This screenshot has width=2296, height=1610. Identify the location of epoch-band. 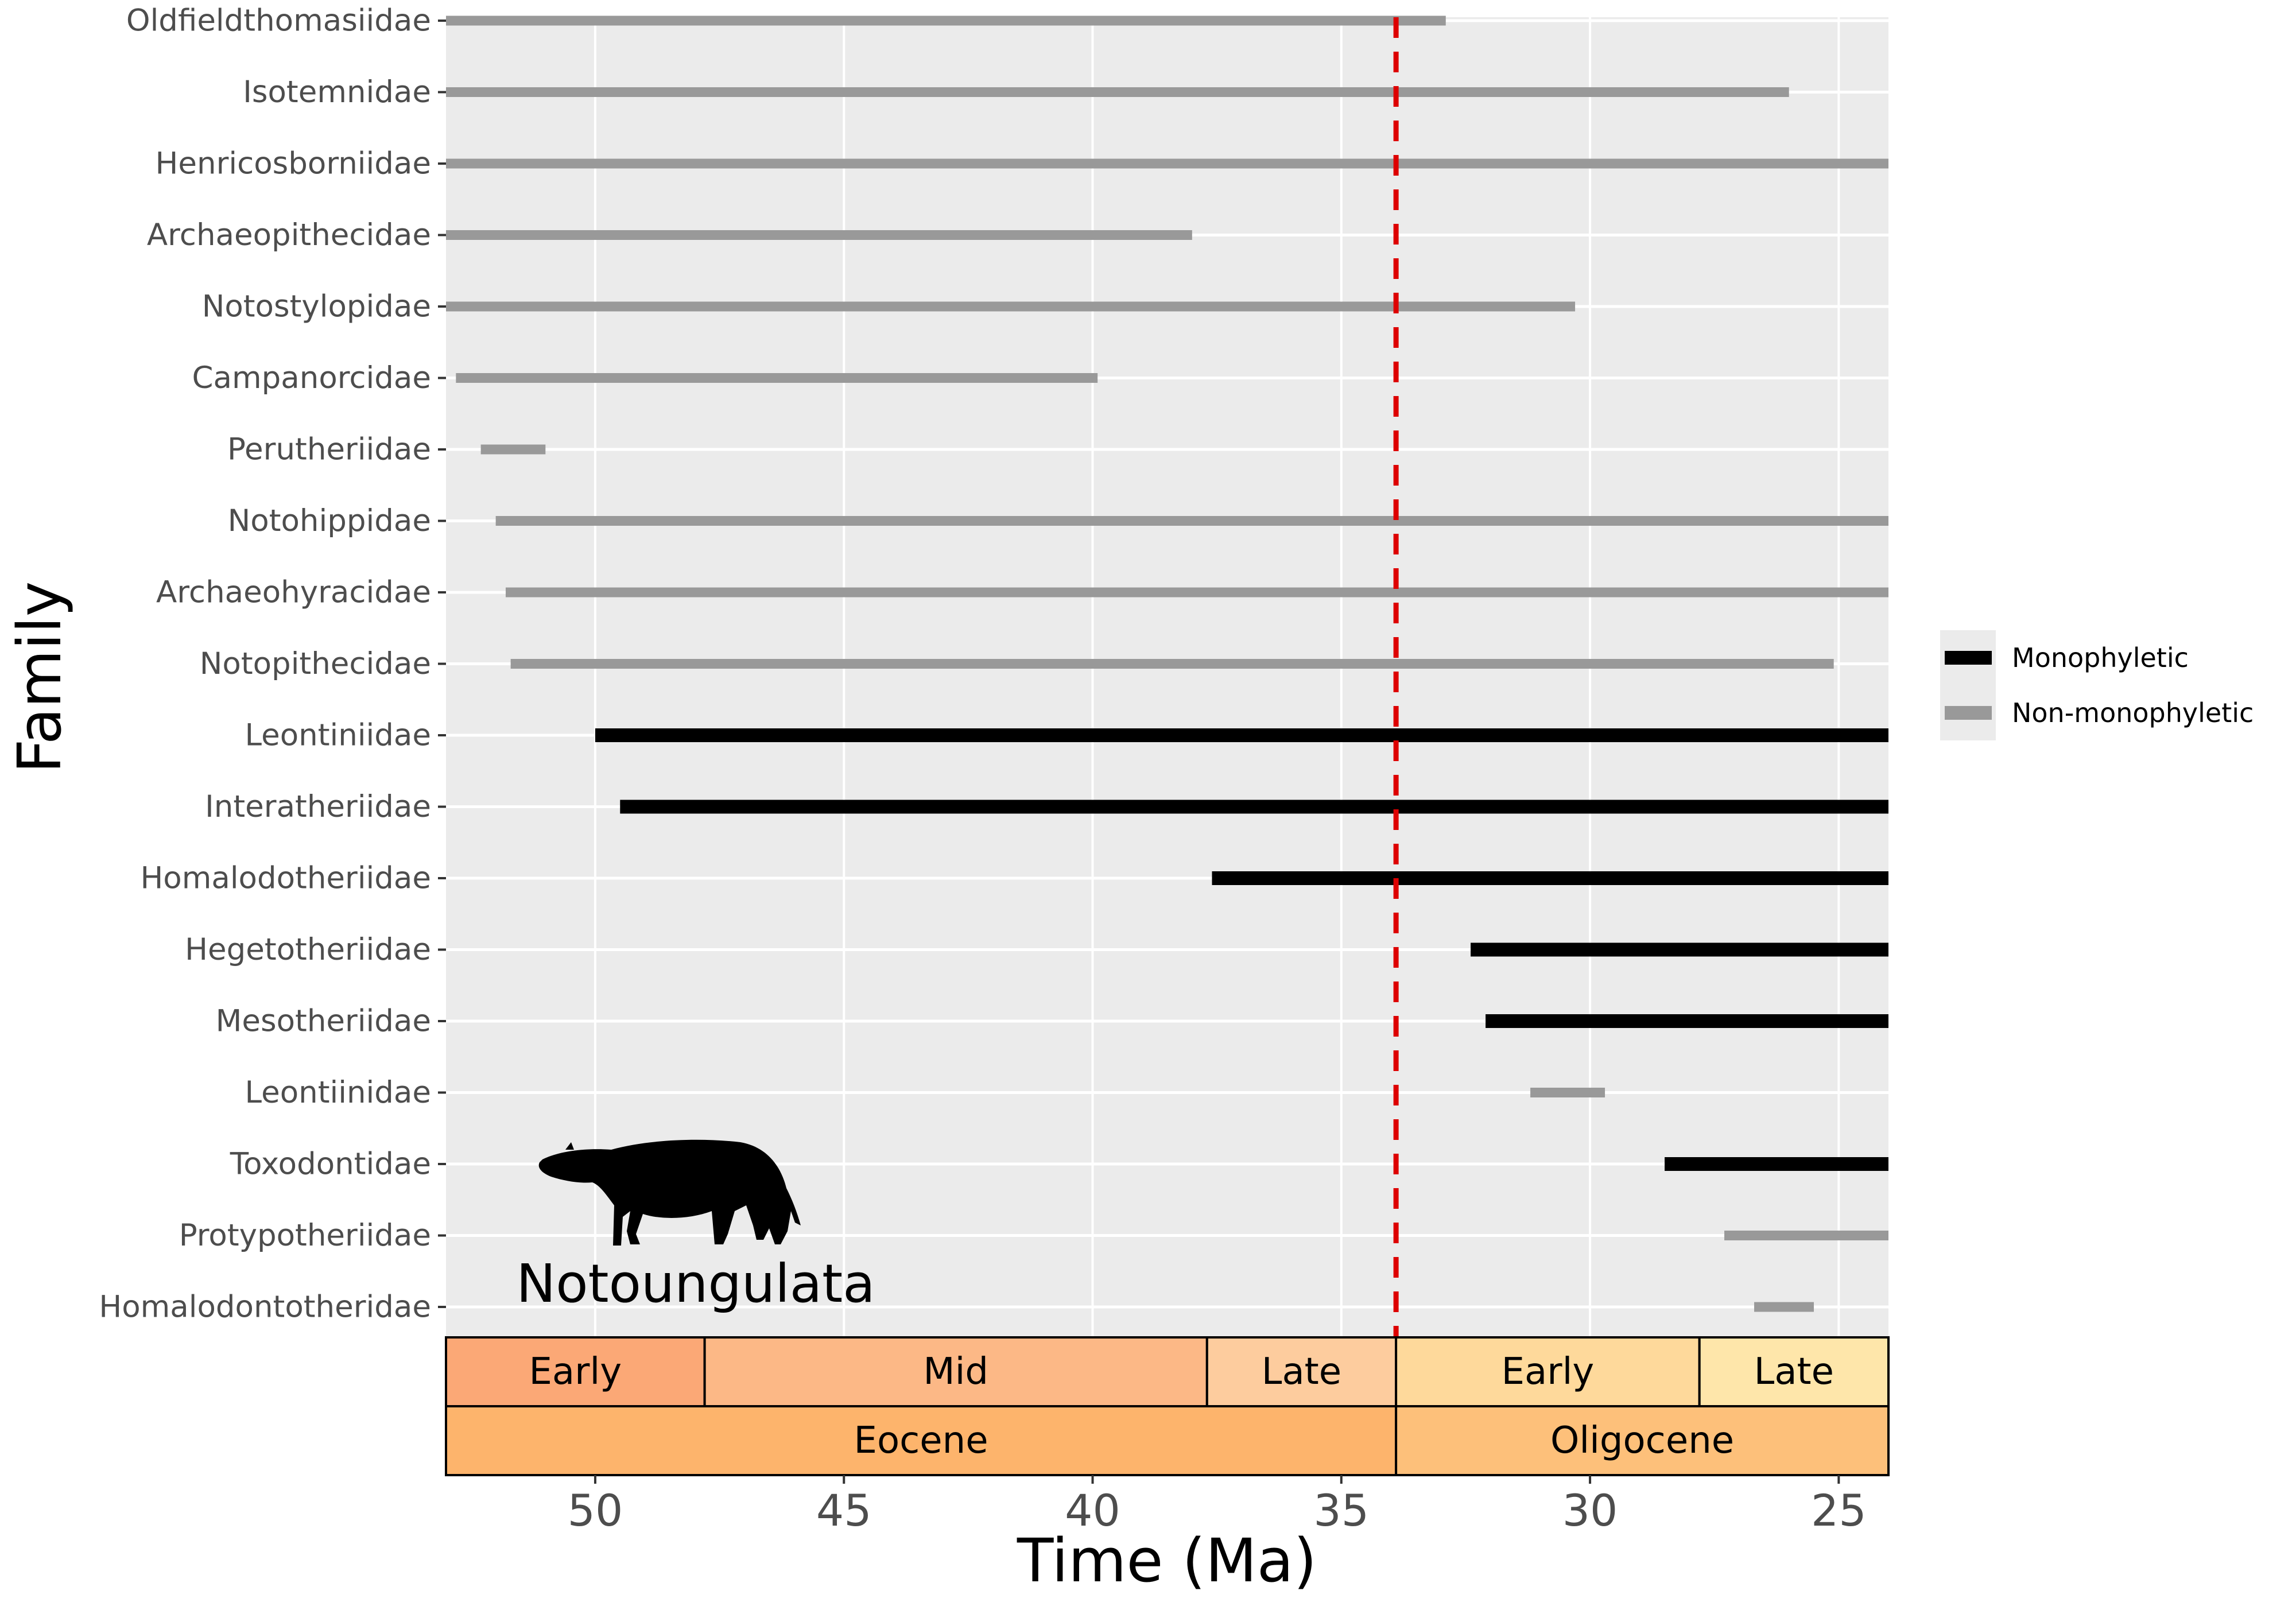
(1642, 1440).